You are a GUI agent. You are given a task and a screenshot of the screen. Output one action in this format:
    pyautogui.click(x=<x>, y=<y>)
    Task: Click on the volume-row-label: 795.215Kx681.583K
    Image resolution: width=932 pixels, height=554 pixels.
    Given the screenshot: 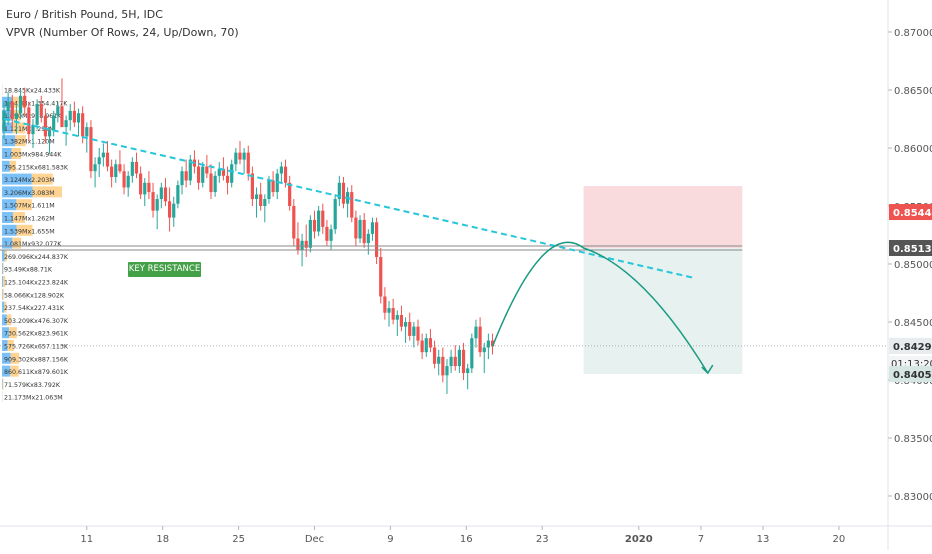 What is the action you would take?
    pyautogui.click(x=36, y=167)
    